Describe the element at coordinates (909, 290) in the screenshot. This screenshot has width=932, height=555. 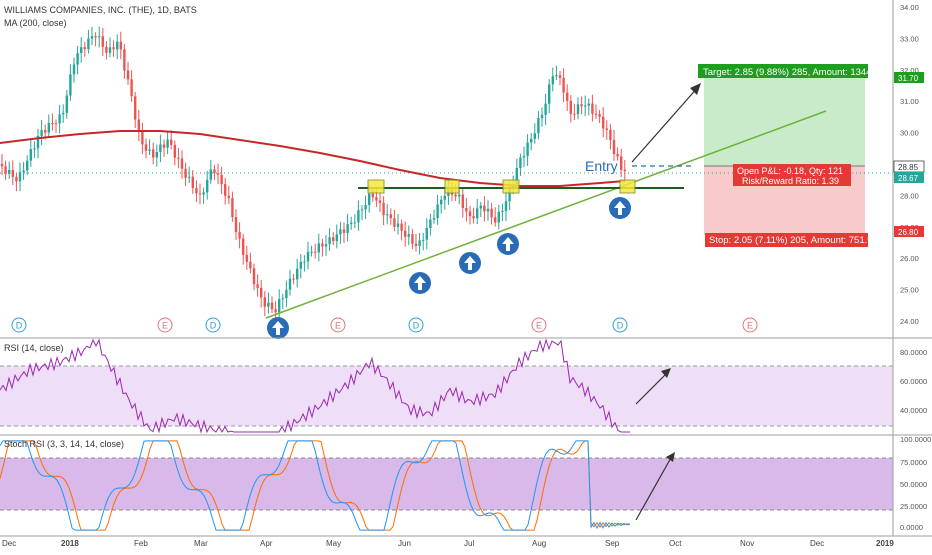
I see `price-tick: 25.00` at that location.